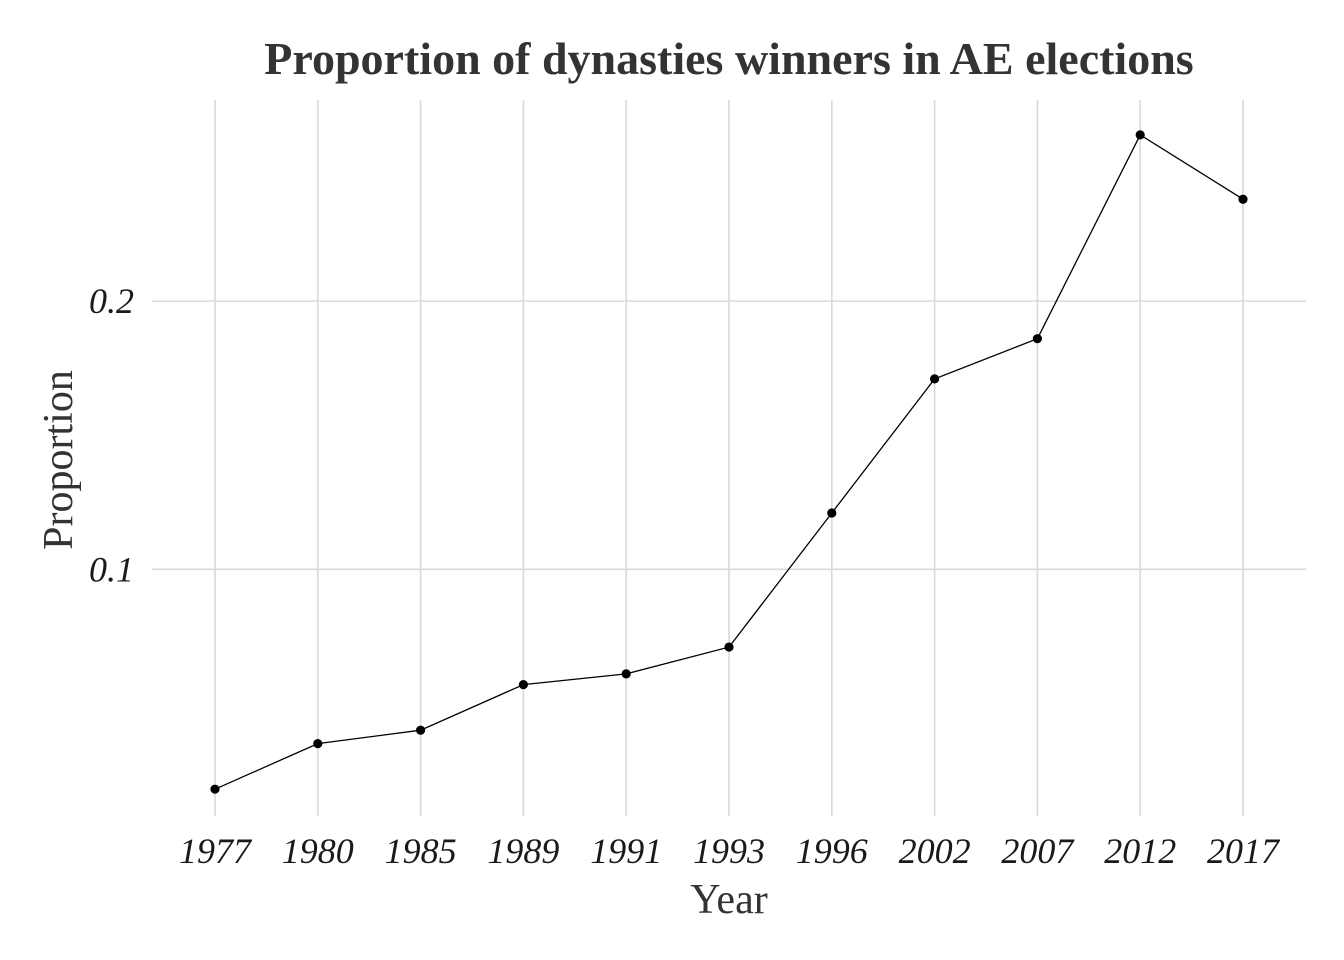 The width and height of the screenshot is (1344, 960). Describe the element at coordinates (1038, 851) in the screenshot. I see `x-tick-label: 2007` at that location.